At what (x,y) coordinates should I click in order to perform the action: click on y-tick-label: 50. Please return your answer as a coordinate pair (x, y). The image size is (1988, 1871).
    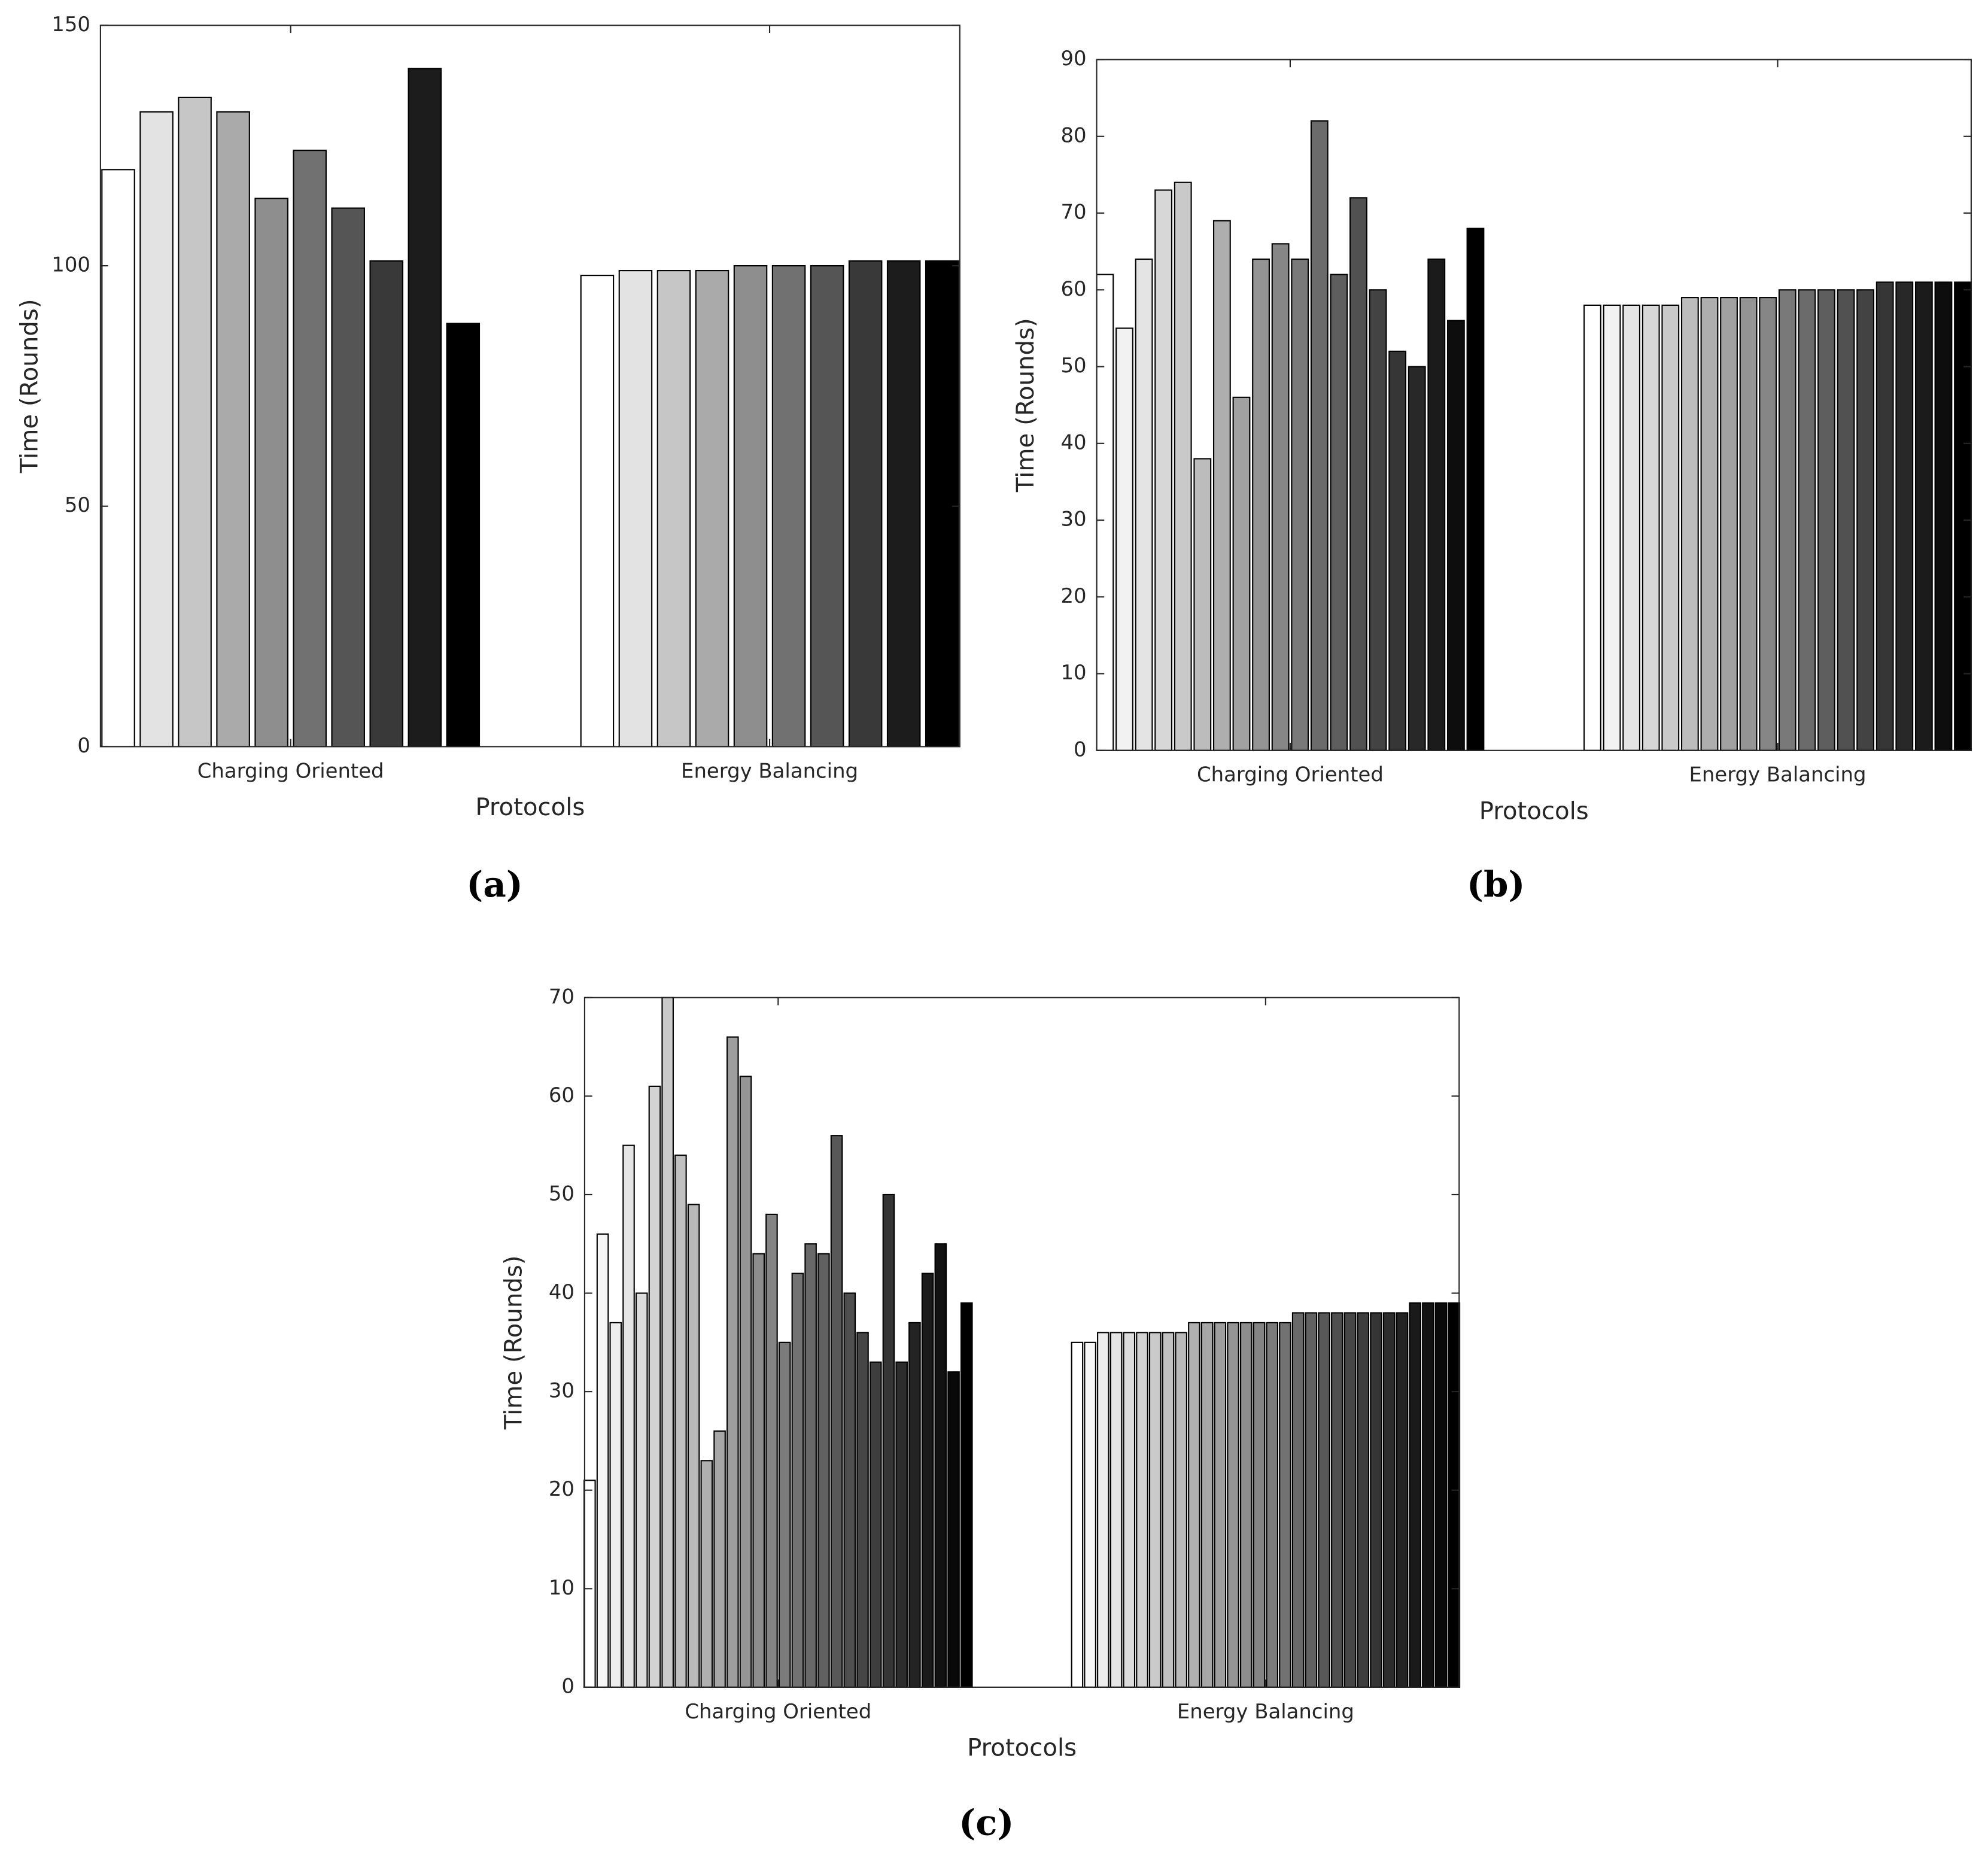
    Looking at the image, I should click on (1073, 365).